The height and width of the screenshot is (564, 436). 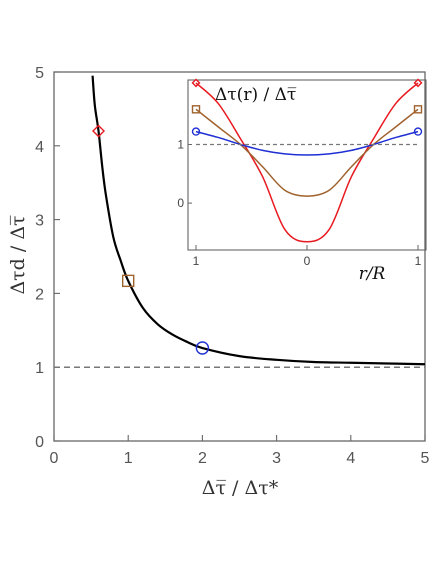 I want to click on inset-title: Δτ(r) / Δτ̅, so click(x=255, y=95).